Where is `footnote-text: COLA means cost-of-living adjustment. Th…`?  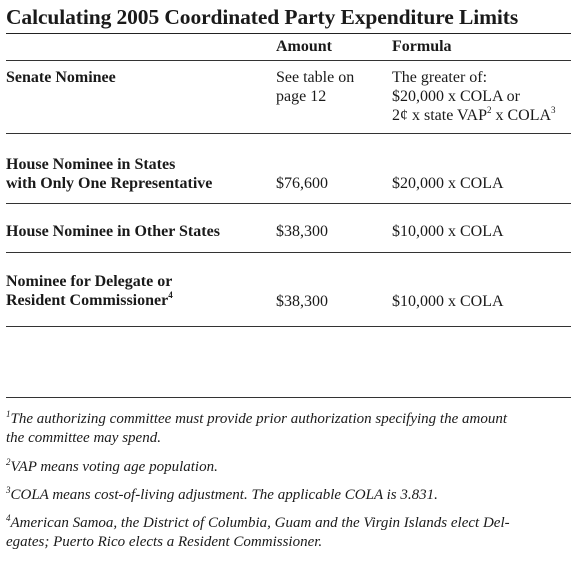 footnote-text: COLA means cost-of-living adjustment. Th… is located at coordinates (224, 495).